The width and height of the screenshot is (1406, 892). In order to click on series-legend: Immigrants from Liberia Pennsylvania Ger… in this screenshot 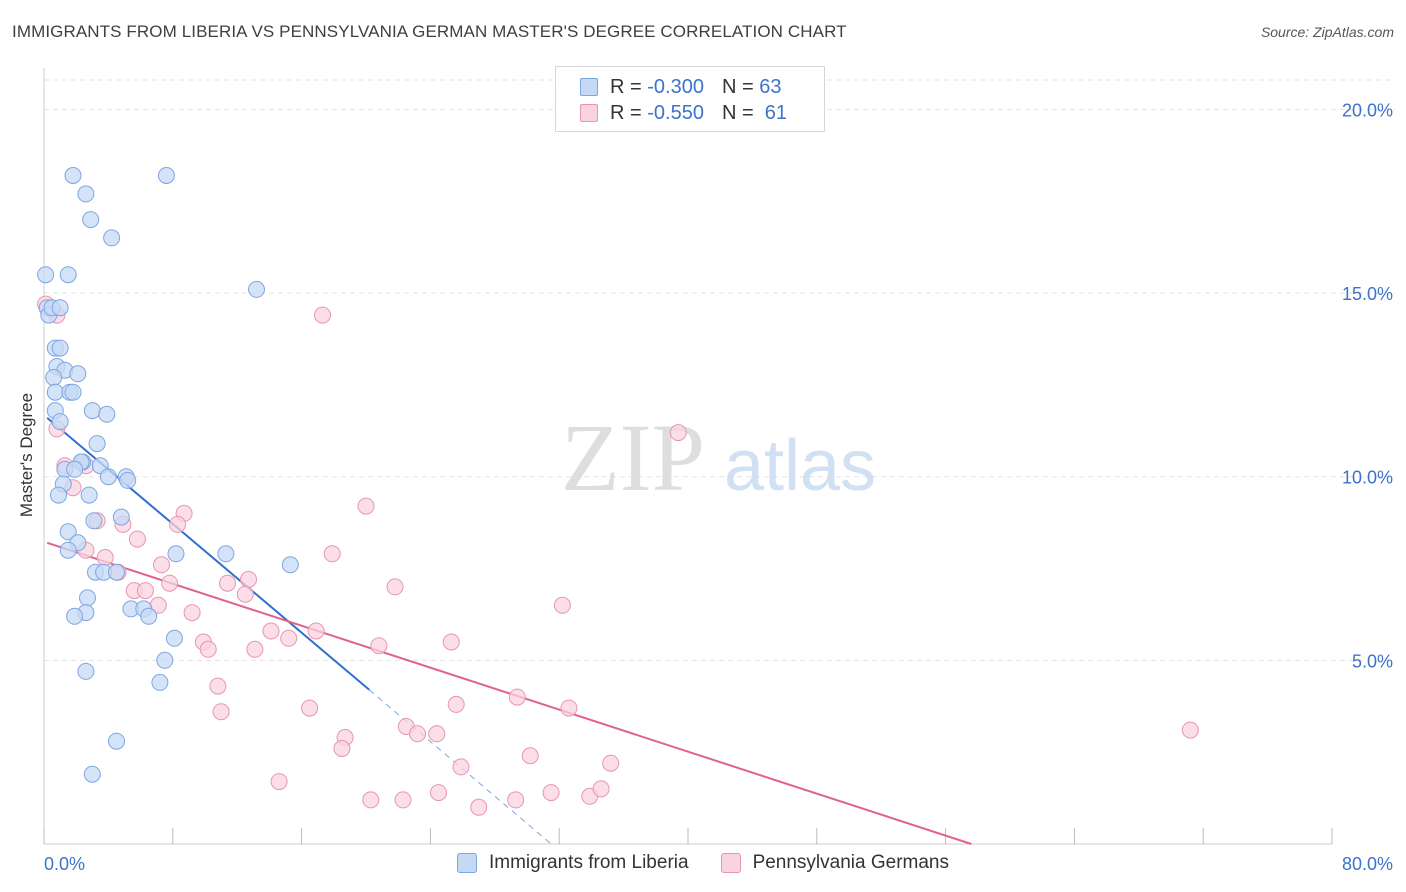, I will do `click(703, 863)`.